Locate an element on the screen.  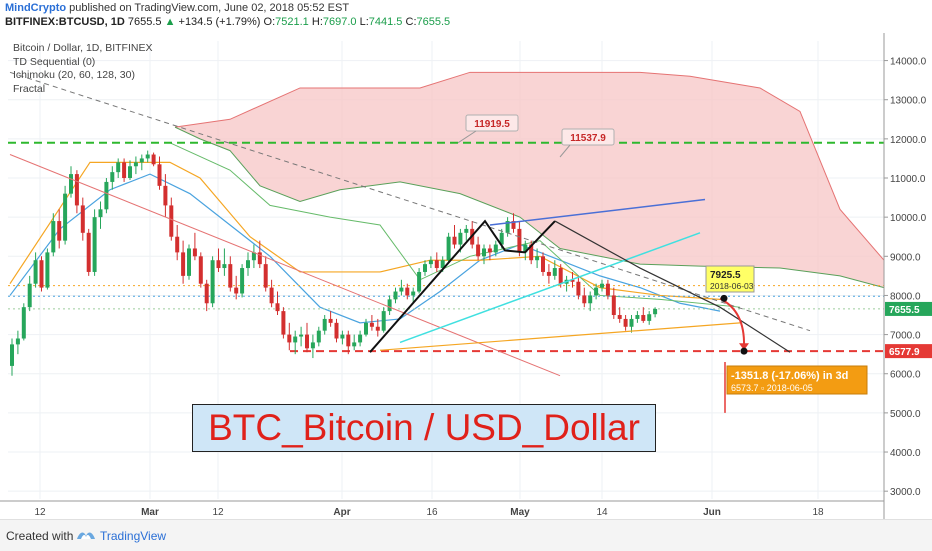
forecast-arrow-head is located at coordinates (744, 347).